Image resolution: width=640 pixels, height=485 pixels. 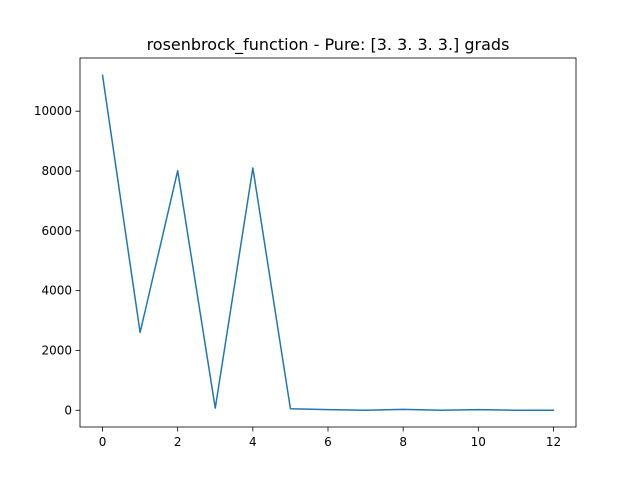 What do you see at coordinates (478, 442) in the screenshot?
I see `x-tick-label: 10` at bounding box center [478, 442].